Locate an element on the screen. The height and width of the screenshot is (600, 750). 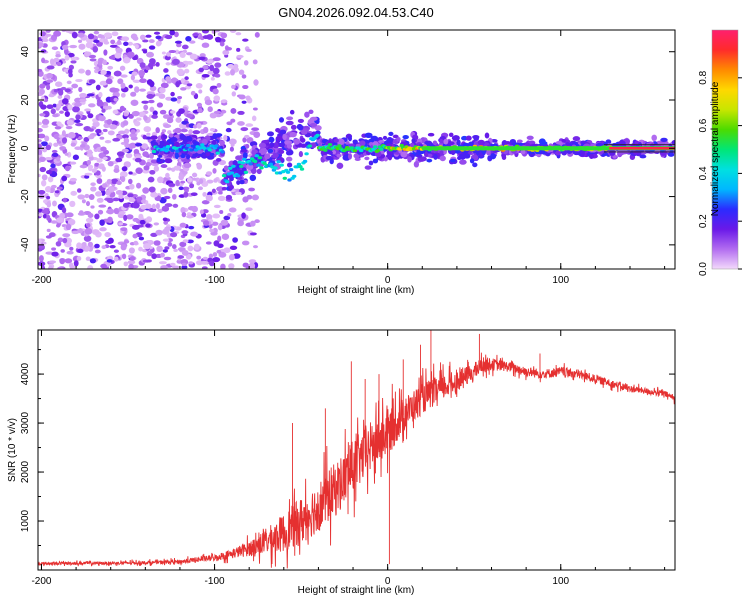
snr-x-tick-label: -100 is located at coordinates (215, 581).